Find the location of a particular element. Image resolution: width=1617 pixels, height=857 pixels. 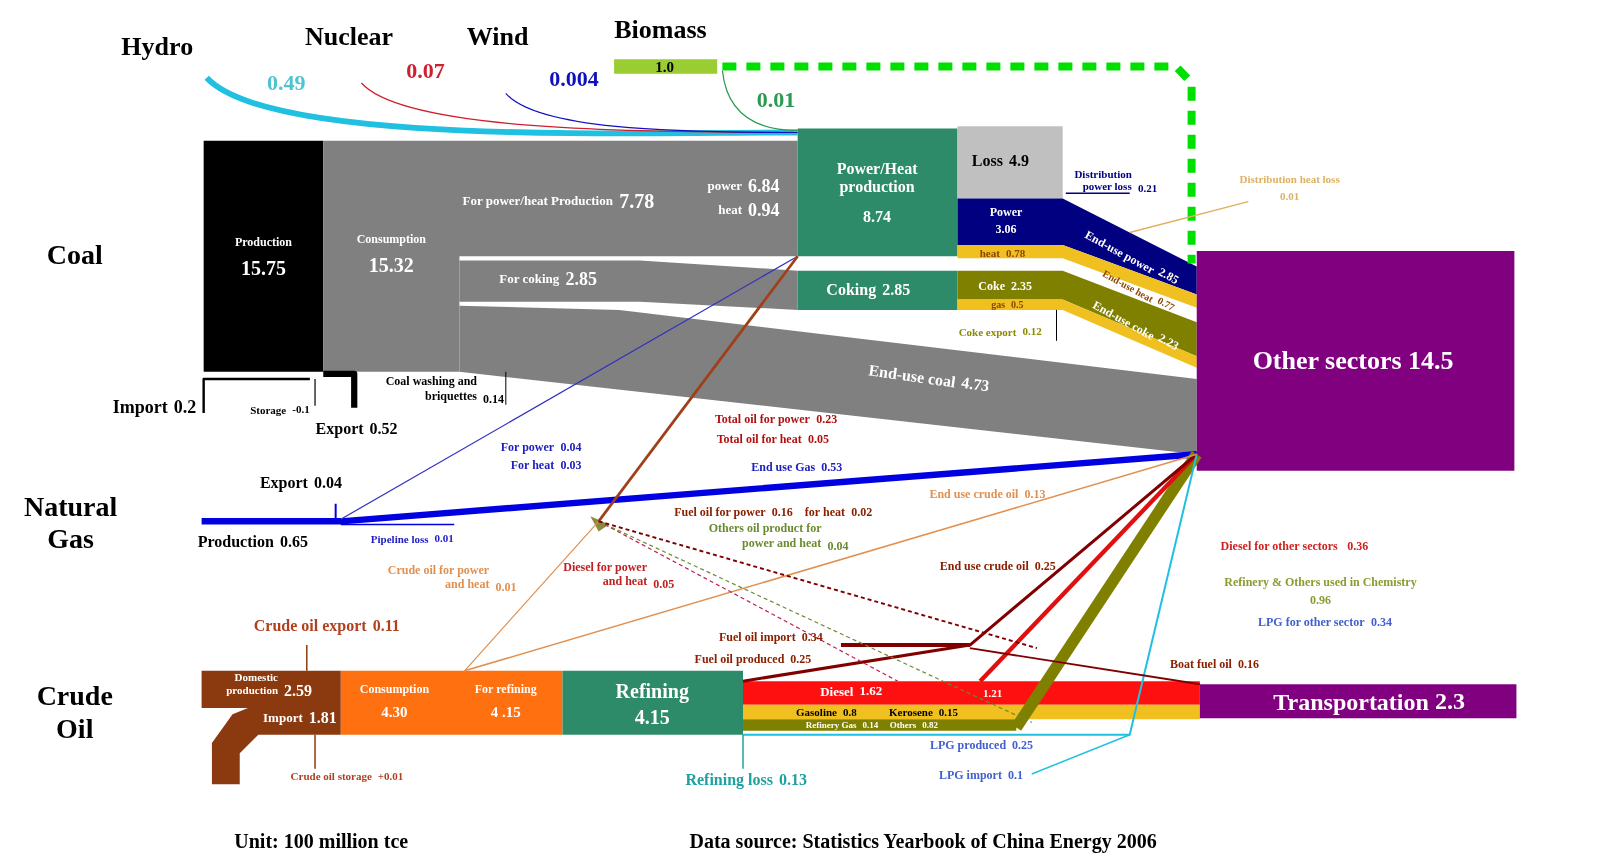

data-label: 14.5 is located at coordinates (1431, 360).